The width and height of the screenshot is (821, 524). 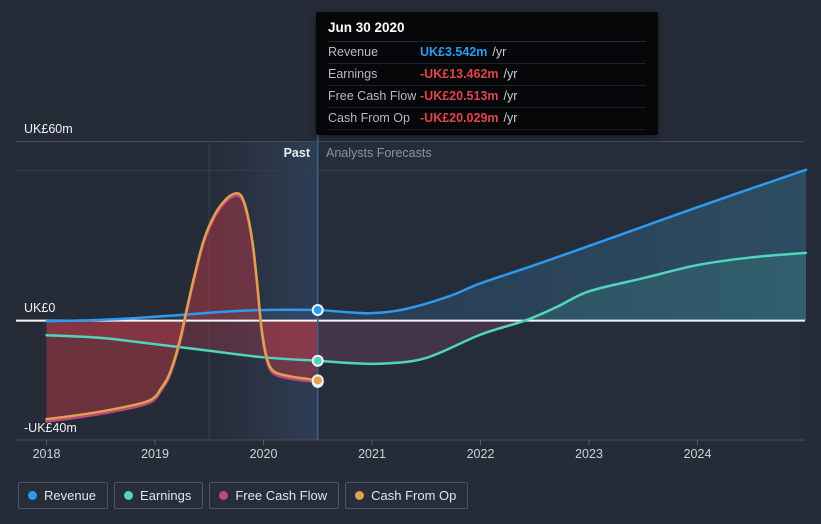 What do you see at coordinates (459, 74) in the screenshot?
I see `tooltip-row-value: -UK£13.462m` at bounding box center [459, 74].